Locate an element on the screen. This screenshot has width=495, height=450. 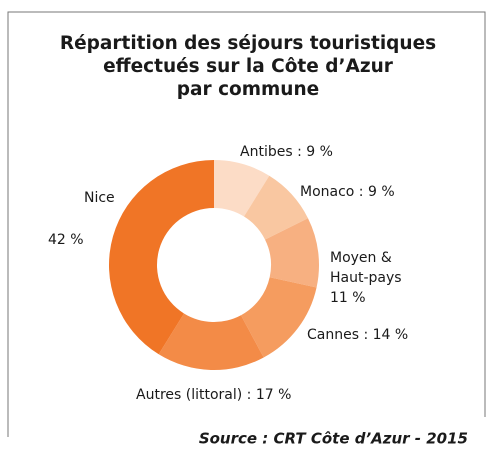
data-label: Cannes : 14 % is located at coordinates (357, 335).